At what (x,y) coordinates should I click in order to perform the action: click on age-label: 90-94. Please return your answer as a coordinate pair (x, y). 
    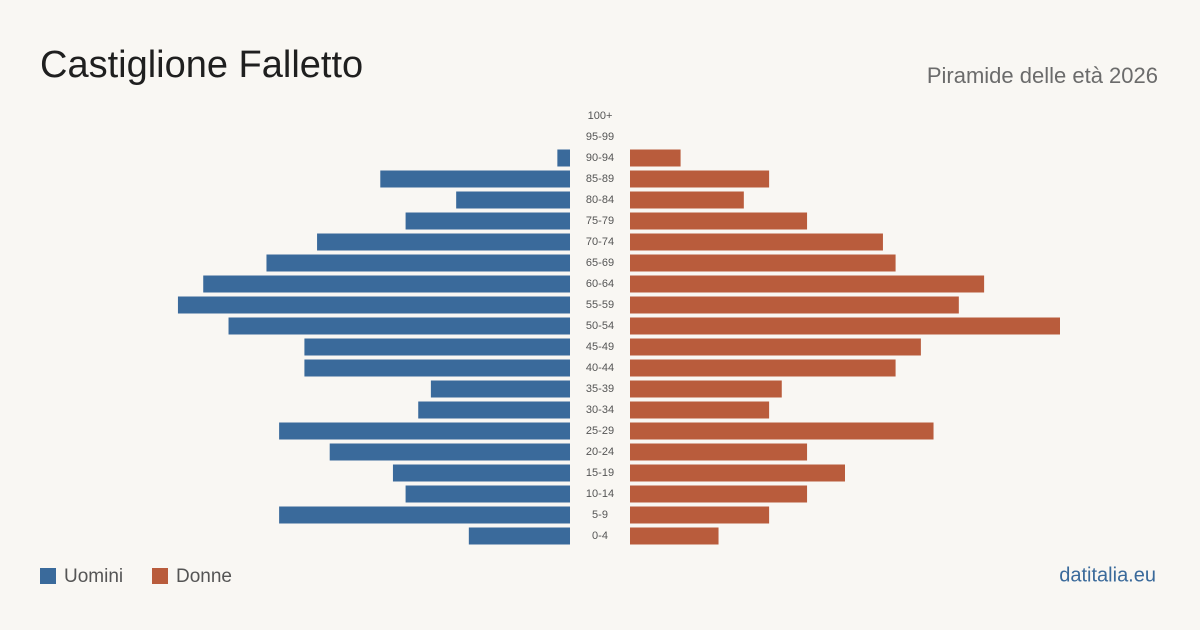
    Looking at the image, I should click on (600, 158).